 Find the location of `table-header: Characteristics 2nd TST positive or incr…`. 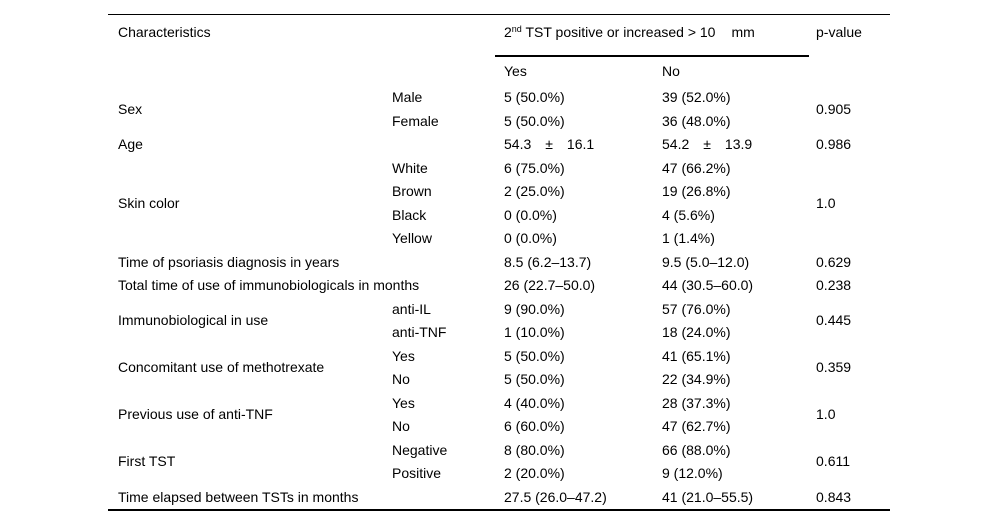

table-header: Characteristics 2nd TST positive or incr… is located at coordinates (499, 50).